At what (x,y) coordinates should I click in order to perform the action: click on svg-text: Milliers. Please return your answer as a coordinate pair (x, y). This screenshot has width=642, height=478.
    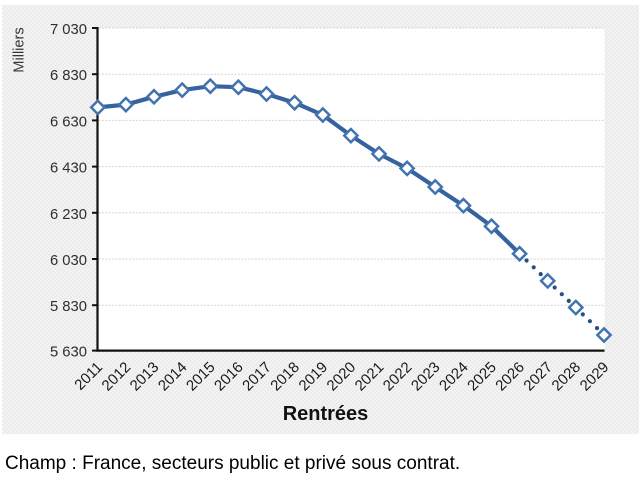
    Looking at the image, I should click on (20, 49).